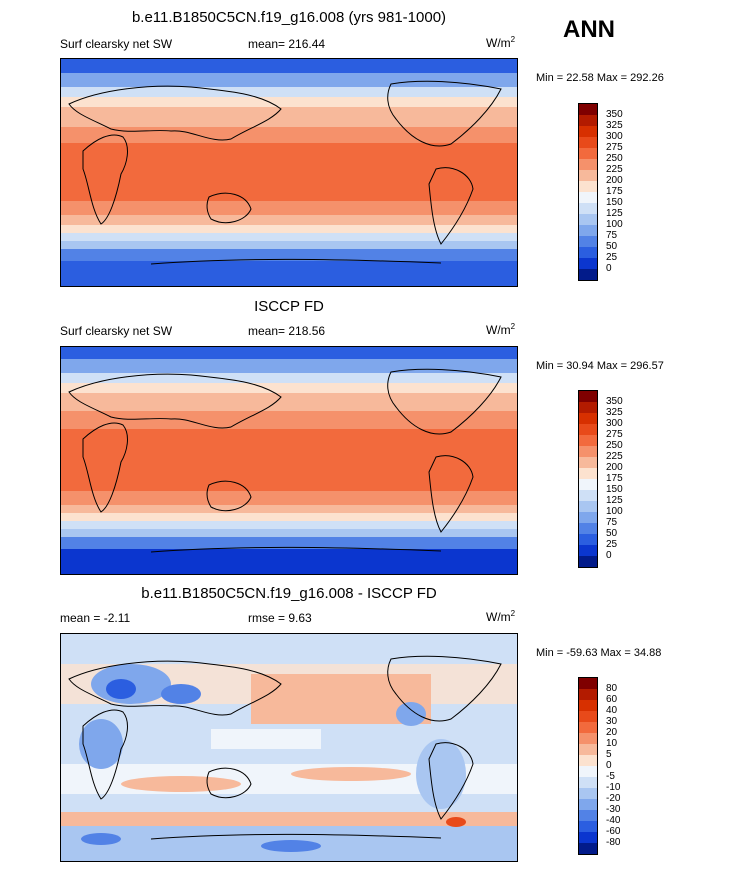 Image resolution: width=733 pixels, height=872 pixels. Describe the element at coordinates (613, 831) in the screenshot. I see `colorbar-tick-label: -60` at that location.